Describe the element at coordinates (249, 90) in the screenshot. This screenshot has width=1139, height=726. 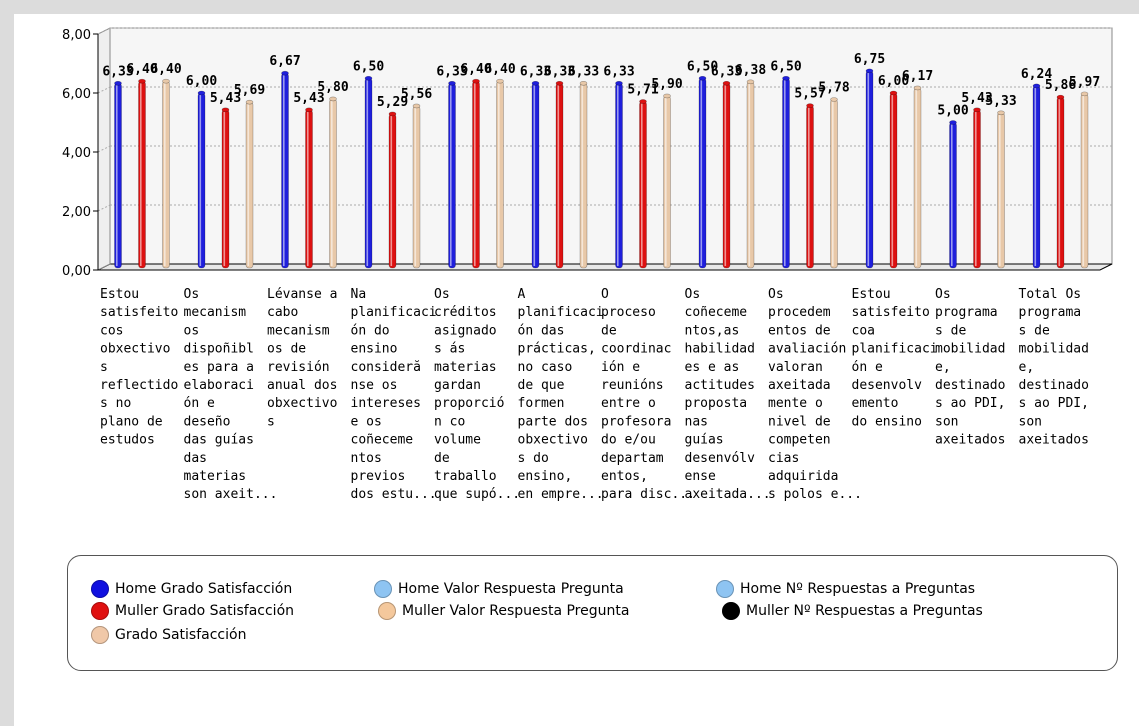
I see `data-label: 5,69` at that location.